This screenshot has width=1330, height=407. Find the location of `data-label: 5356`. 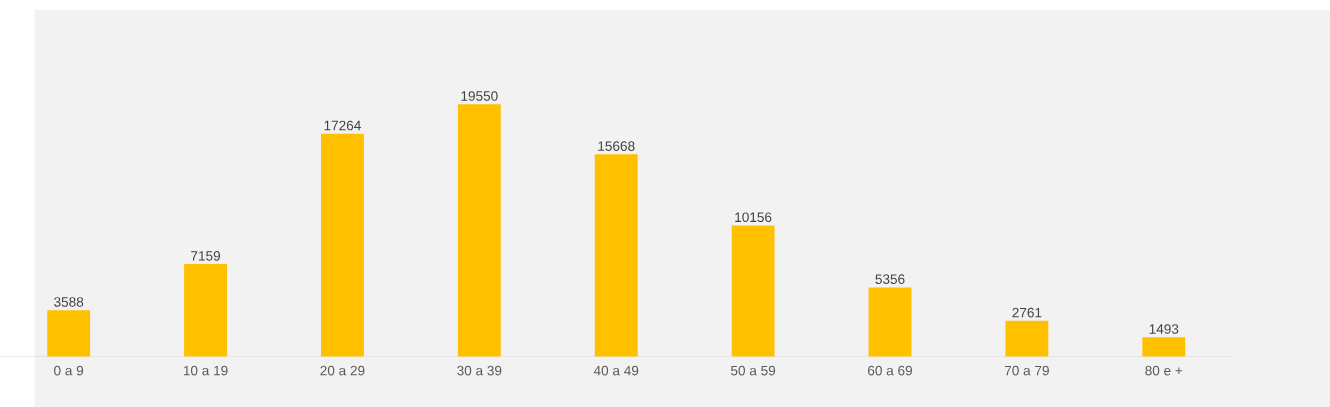

data-label: 5356 is located at coordinates (890, 279).